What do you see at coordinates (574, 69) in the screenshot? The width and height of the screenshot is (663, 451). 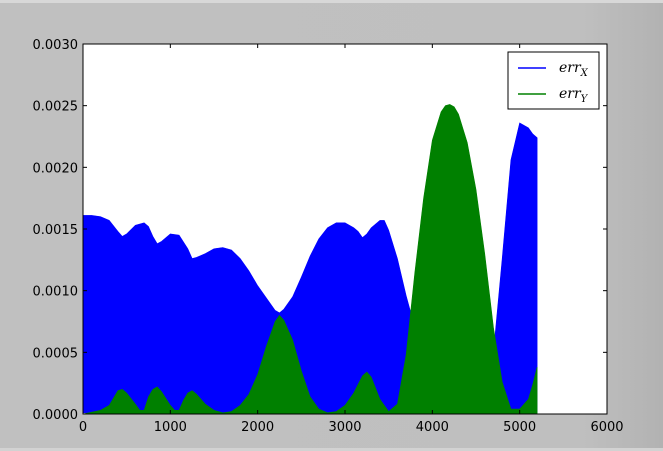 I see `legend-label-x: errX` at bounding box center [574, 69].